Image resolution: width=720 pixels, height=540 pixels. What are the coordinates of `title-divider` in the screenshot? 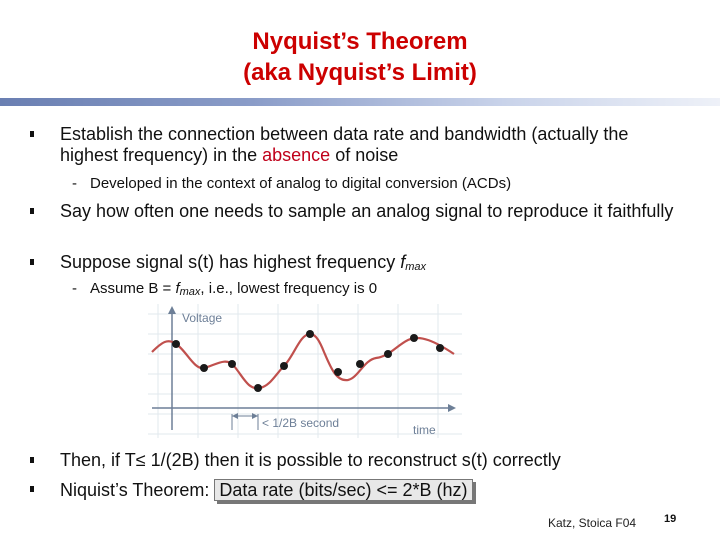 It's located at (360, 102).